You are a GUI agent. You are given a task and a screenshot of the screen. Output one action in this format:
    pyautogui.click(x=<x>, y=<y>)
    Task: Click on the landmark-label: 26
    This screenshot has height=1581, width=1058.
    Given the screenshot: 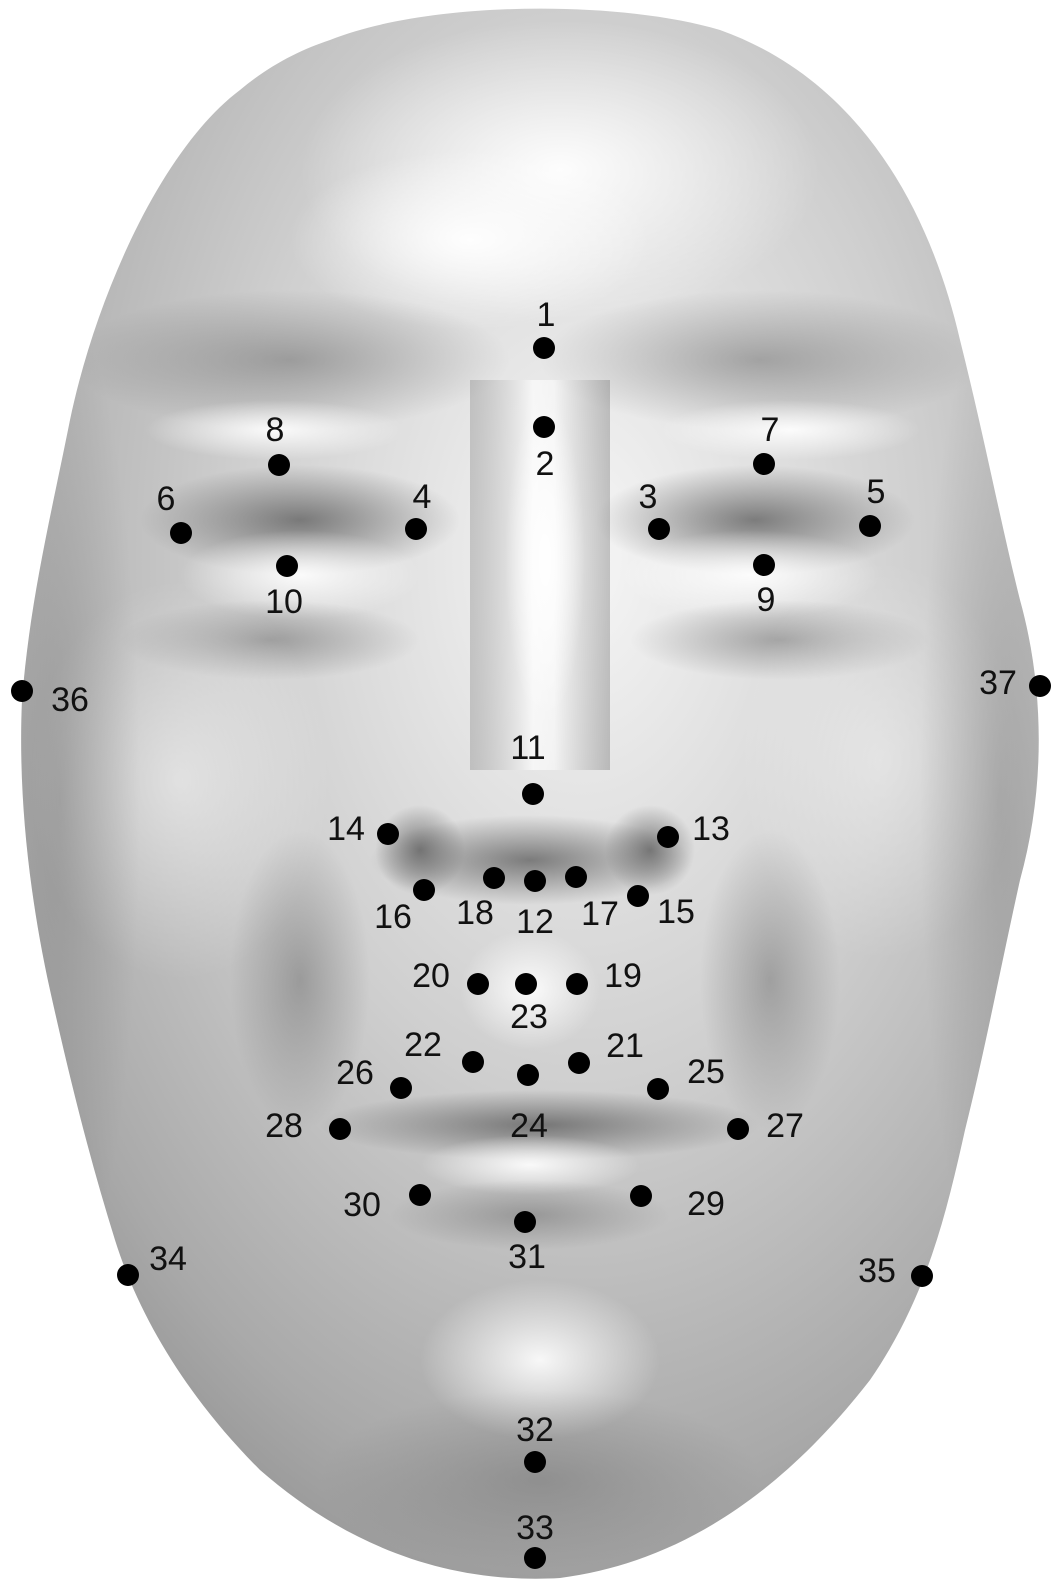 What is the action you would take?
    pyautogui.click(x=355, y=1073)
    